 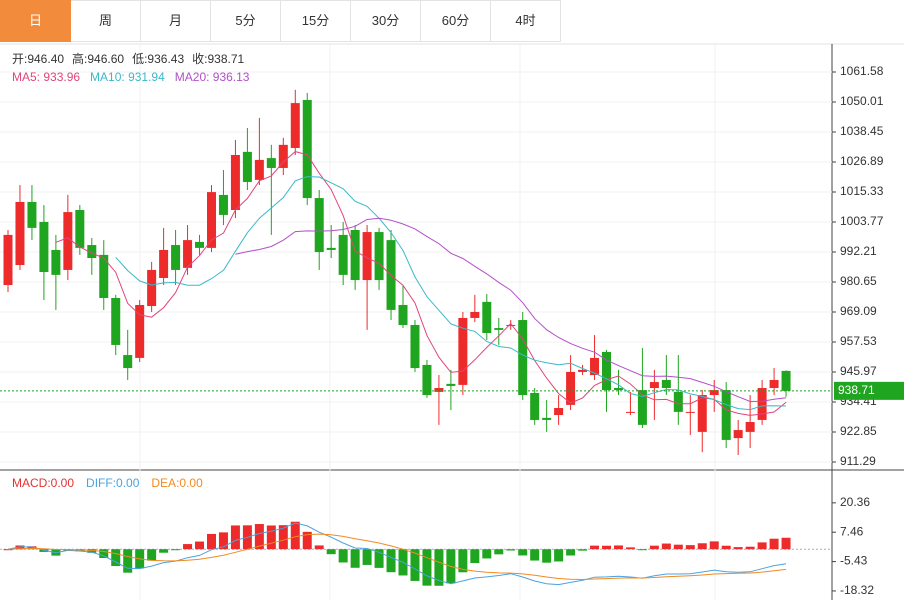 What do you see at coordinates (43, 483) in the screenshot?
I see `macd-legend: MACD:0.00` at bounding box center [43, 483].